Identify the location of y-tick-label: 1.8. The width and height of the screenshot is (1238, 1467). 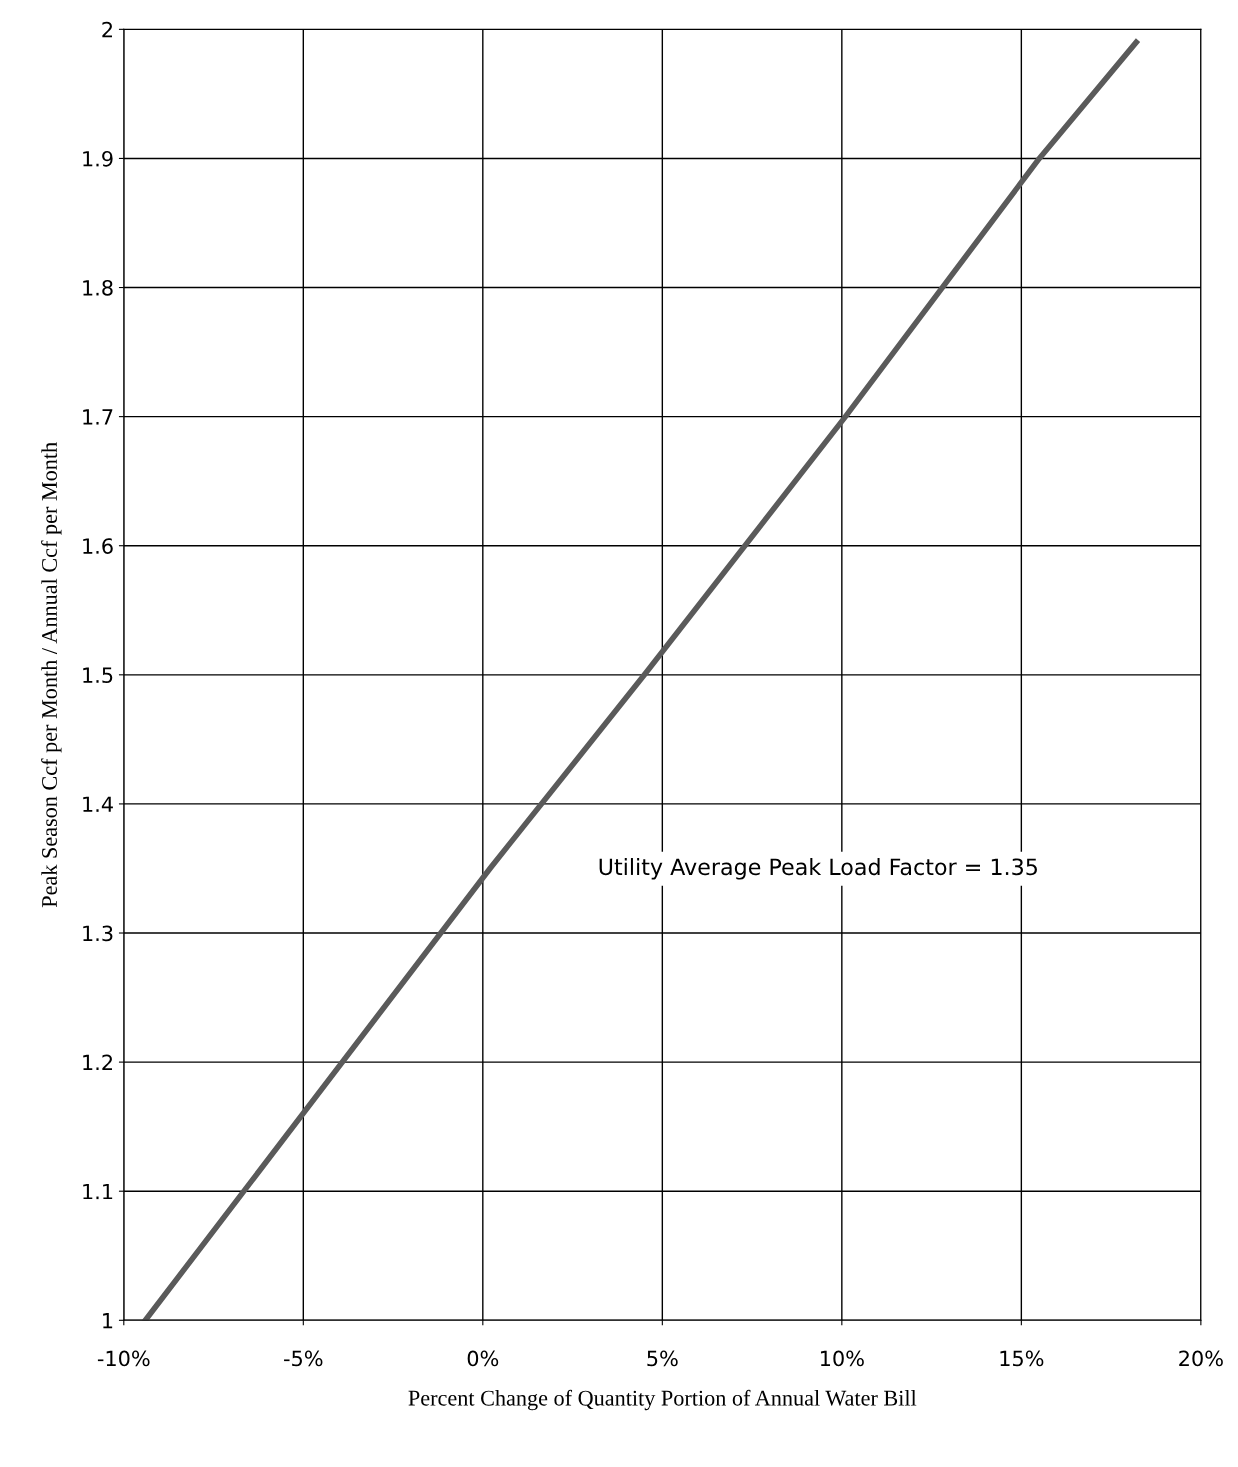
(98, 287).